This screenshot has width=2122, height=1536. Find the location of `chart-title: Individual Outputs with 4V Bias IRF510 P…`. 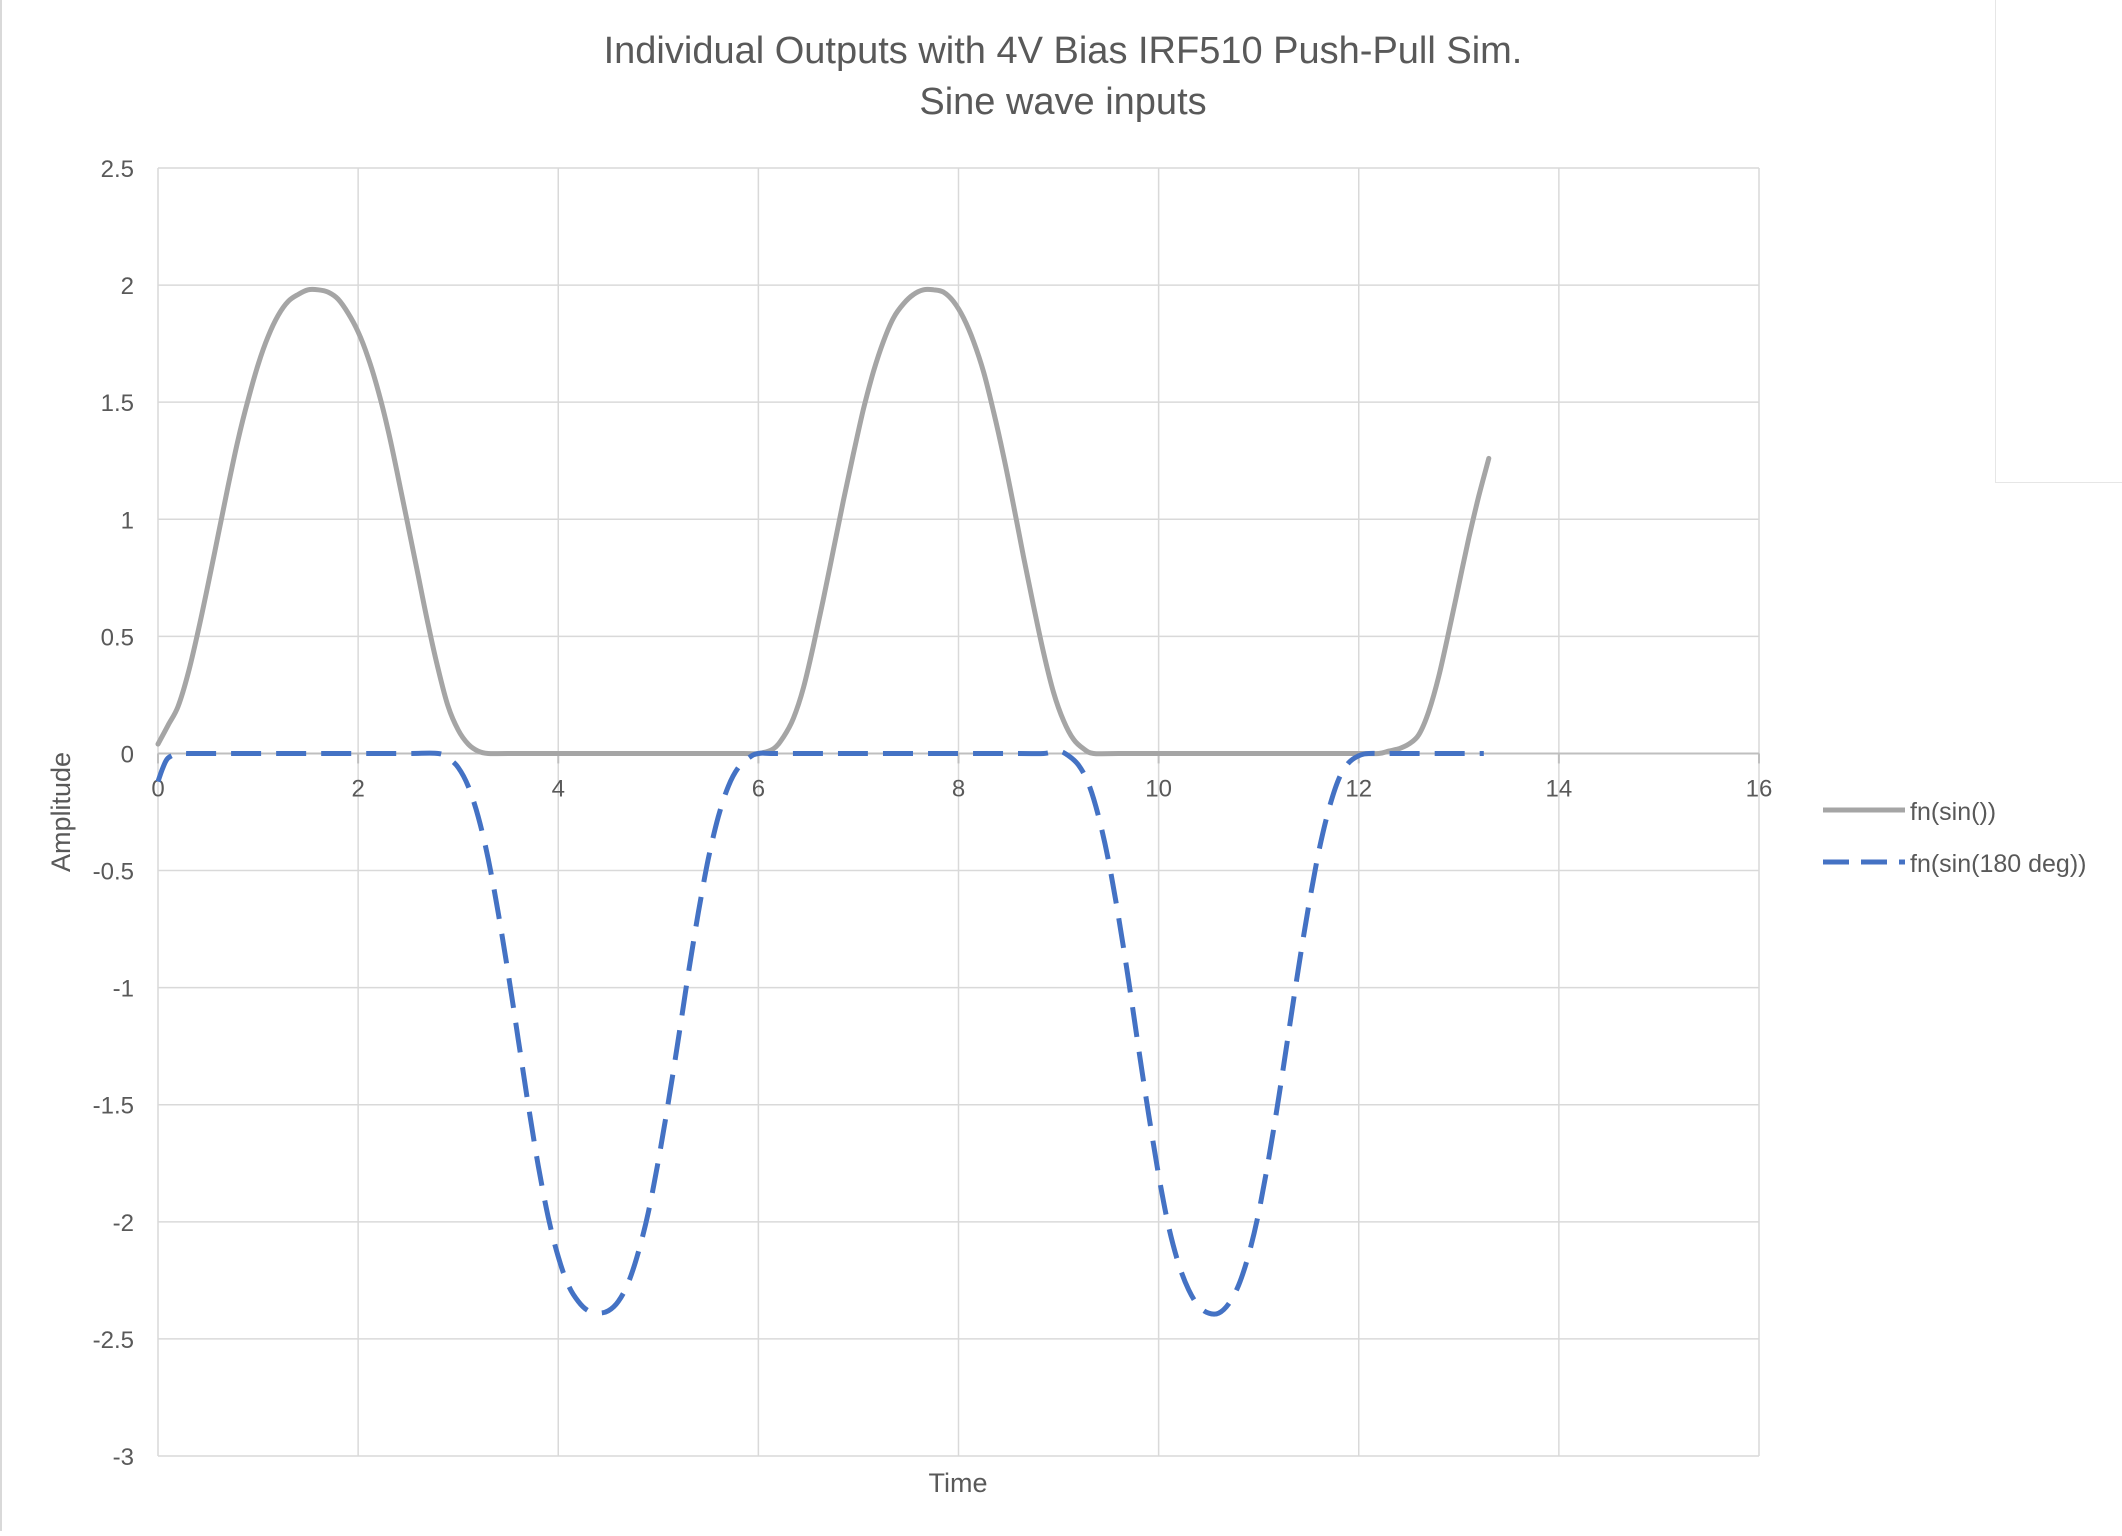

chart-title: Individual Outputs with 4V Bias IRF510 P… is located at coordinates (1063, 51).